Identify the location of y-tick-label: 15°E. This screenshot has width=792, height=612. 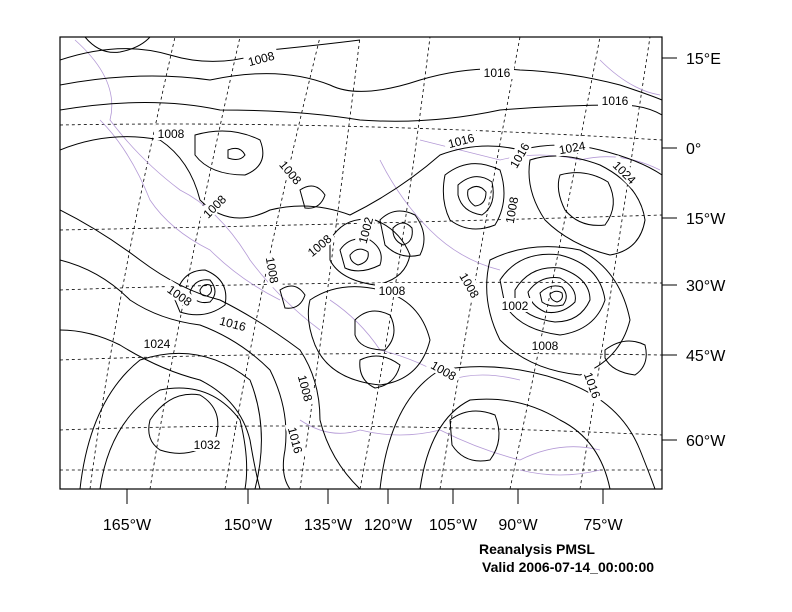
(703, 59).